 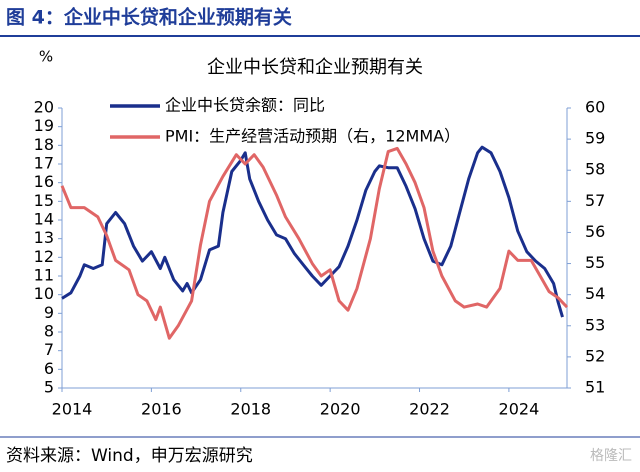 What do you see at coordinates (44, 163) in the screenshot?
I see `y-tick-label: 17` at bounding box center [44, 163].